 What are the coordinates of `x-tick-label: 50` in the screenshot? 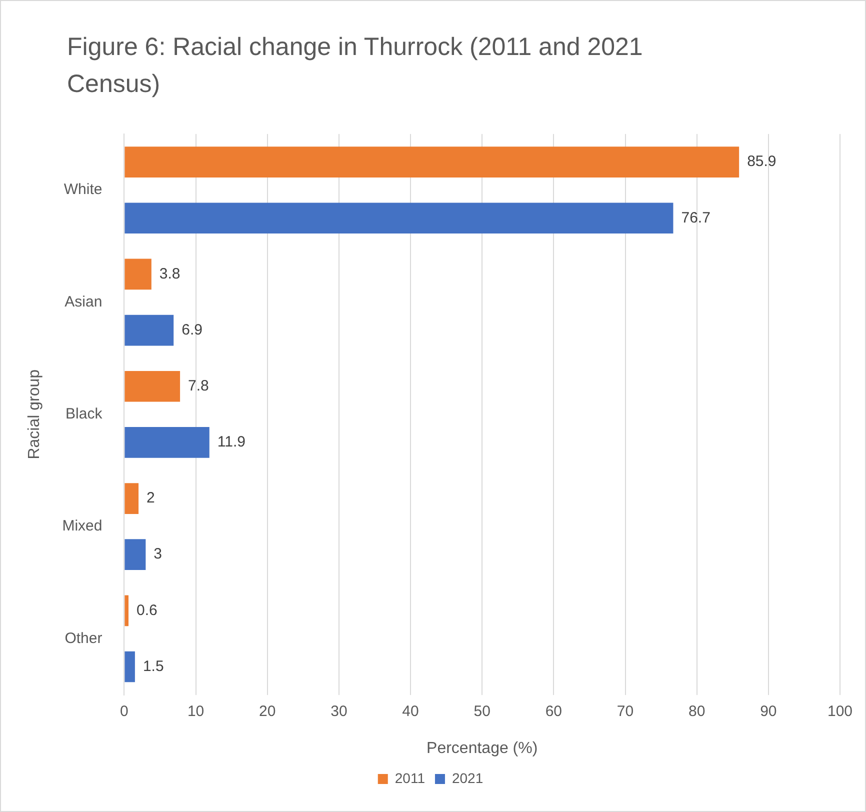 It's located at (482, 711).